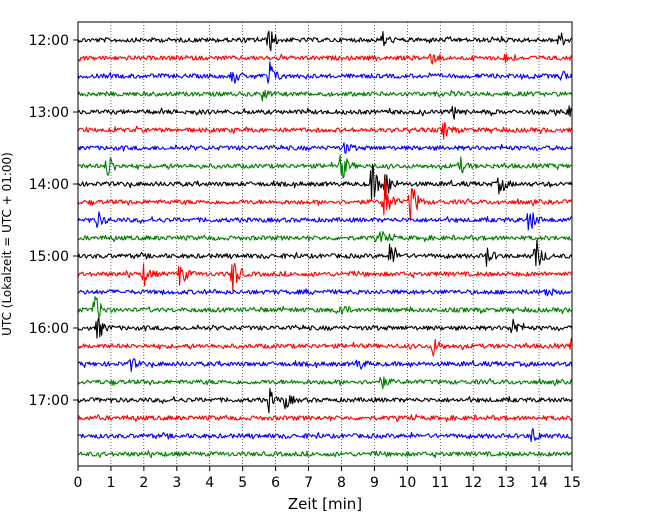 The width and height of the screenshot is (650, 520). What do you see at coordinates (49, 329) in the screenshot?
I see `y-tick-label: 16:00` at bounding box center [49, 329].